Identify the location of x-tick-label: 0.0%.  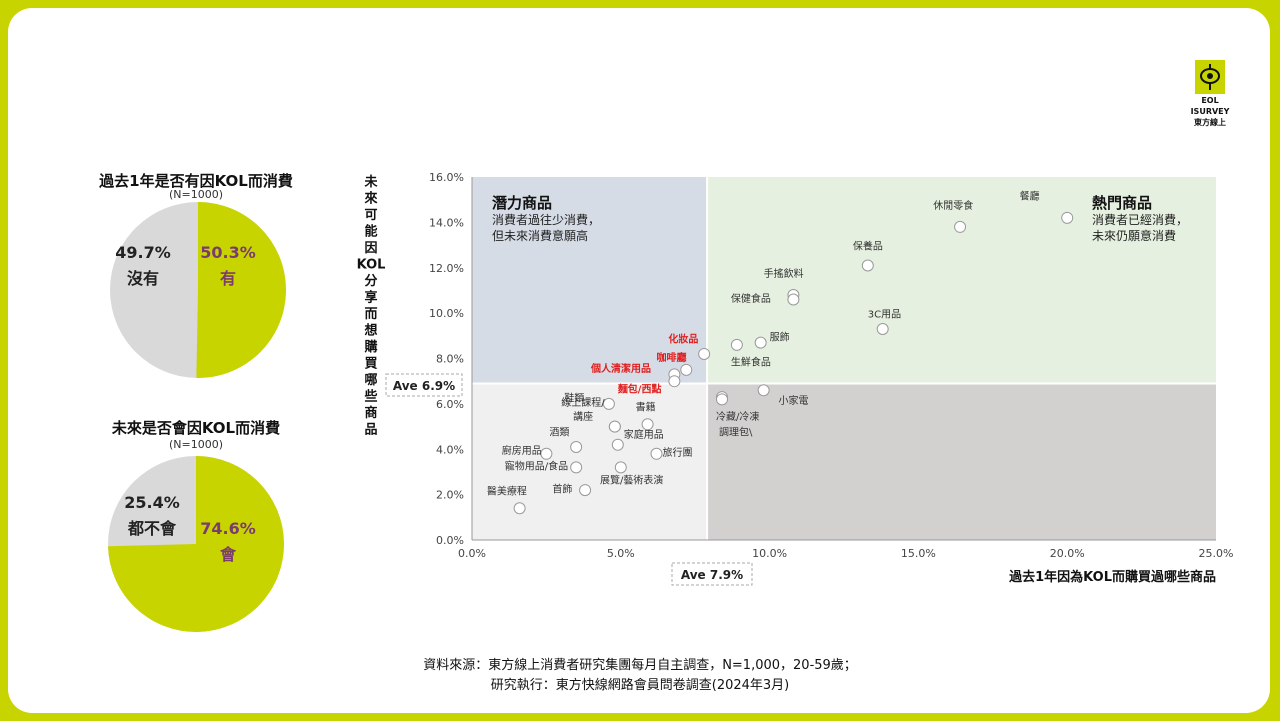
(472, 553).